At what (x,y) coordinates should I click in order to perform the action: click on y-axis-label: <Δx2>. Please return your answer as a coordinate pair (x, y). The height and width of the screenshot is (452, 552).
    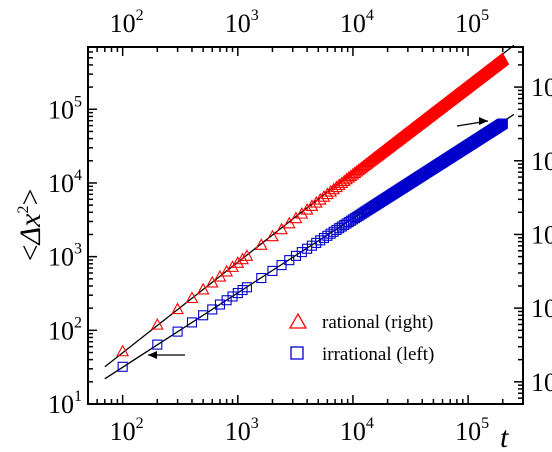
    Looking at the image, I should click on (30, 225).